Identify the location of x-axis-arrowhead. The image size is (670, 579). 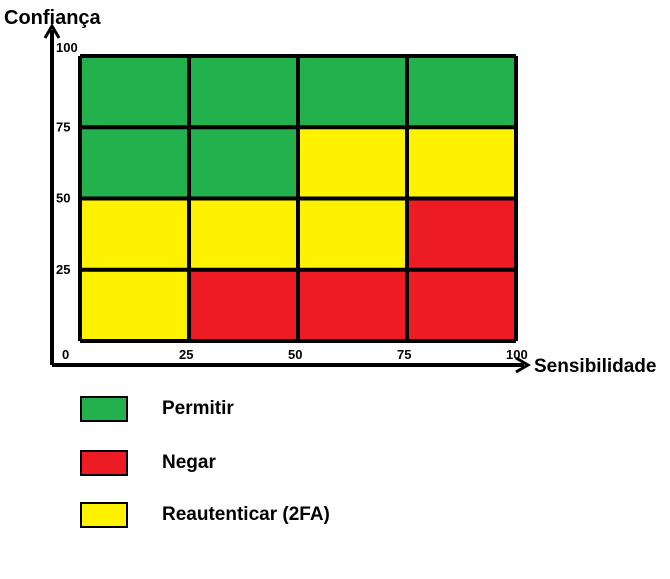
(523, 365).